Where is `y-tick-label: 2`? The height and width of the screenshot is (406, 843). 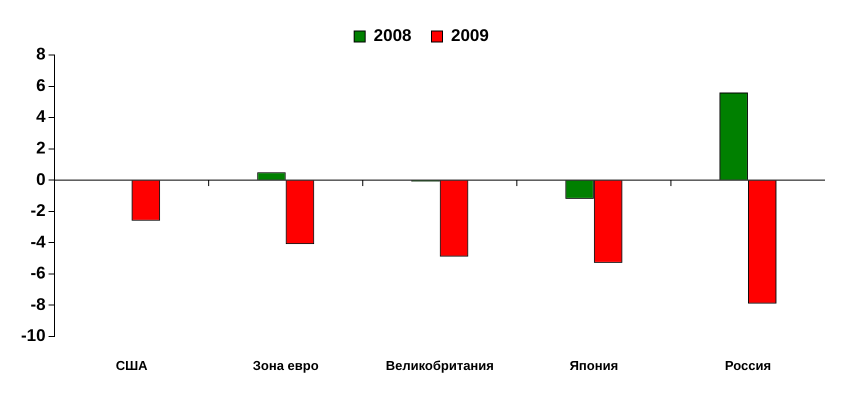
y-tick-label: 2 is located at coordinates (41, 148).